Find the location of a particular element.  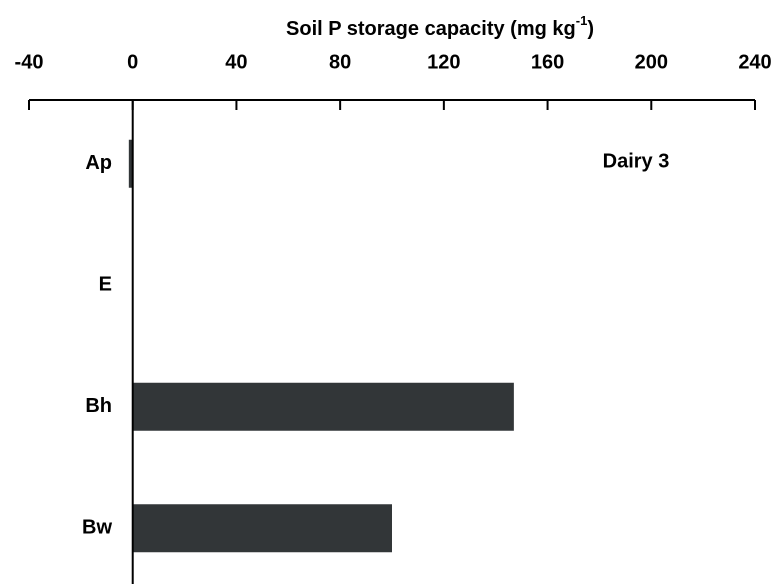

x-tick-label: 160 is located at coordinates (547, 62).